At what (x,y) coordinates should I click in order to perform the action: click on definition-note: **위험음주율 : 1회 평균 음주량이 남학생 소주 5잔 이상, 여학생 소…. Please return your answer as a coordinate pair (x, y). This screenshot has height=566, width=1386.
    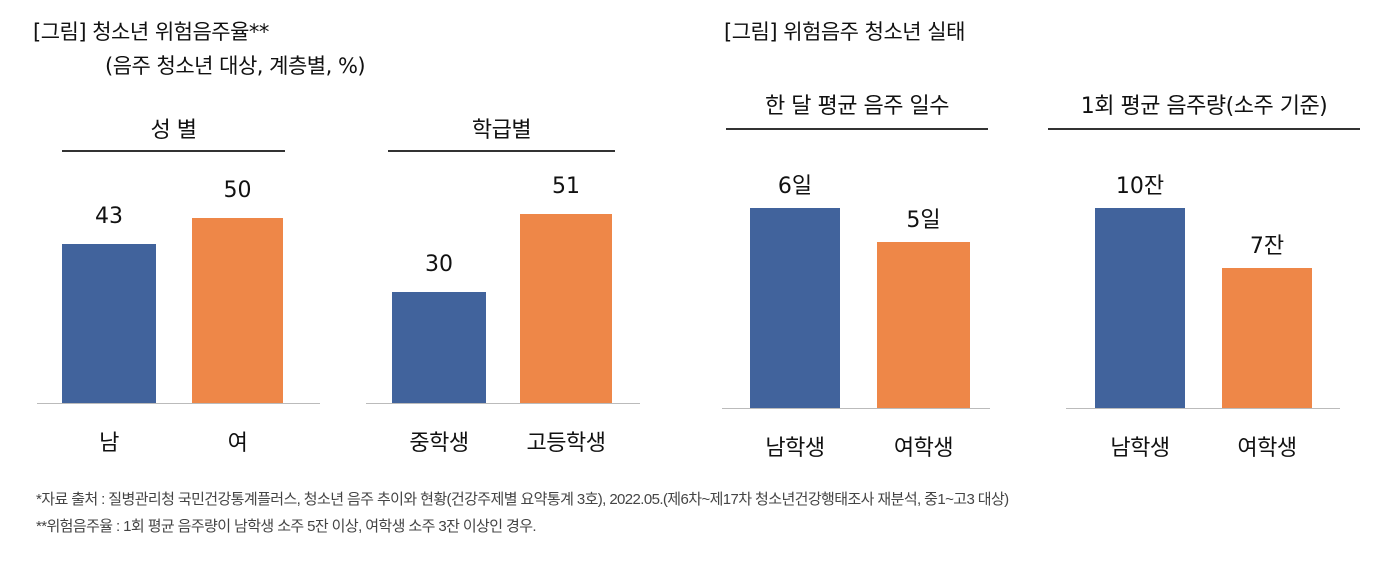
    Looking at the image, I should click on (286, 526).